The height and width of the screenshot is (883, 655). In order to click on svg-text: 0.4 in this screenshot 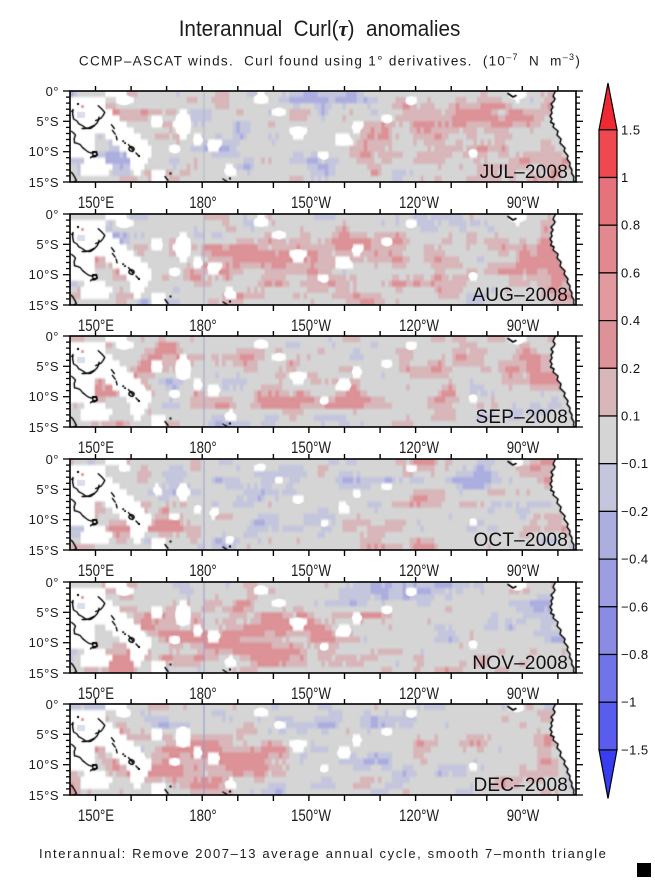, I will do `click(631, 320)`.